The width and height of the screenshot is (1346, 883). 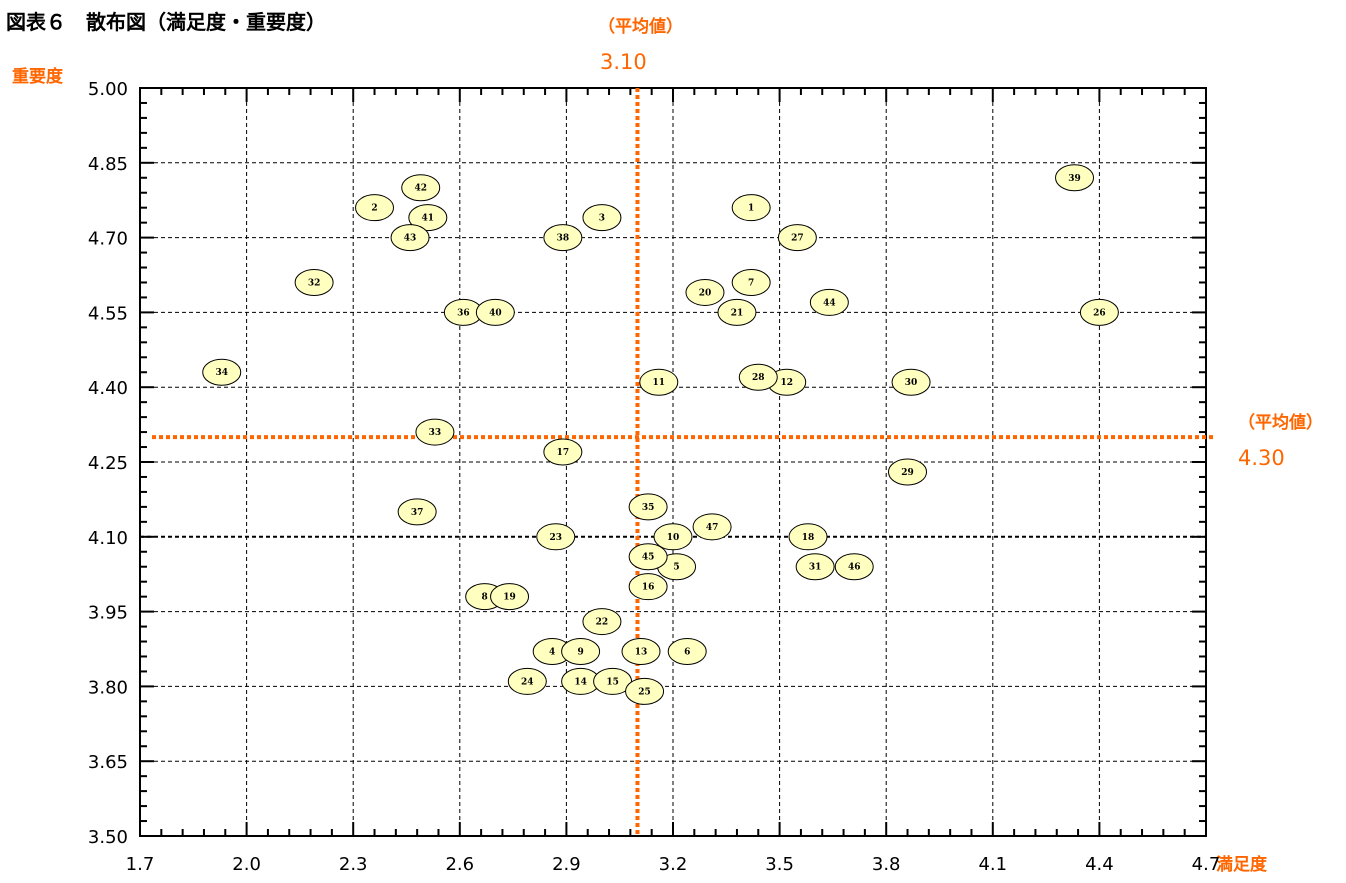 What do you see at coordinates (552, 652) in the screenshot?
I see `data-point-label: 4` at bounding box center [552, 652].